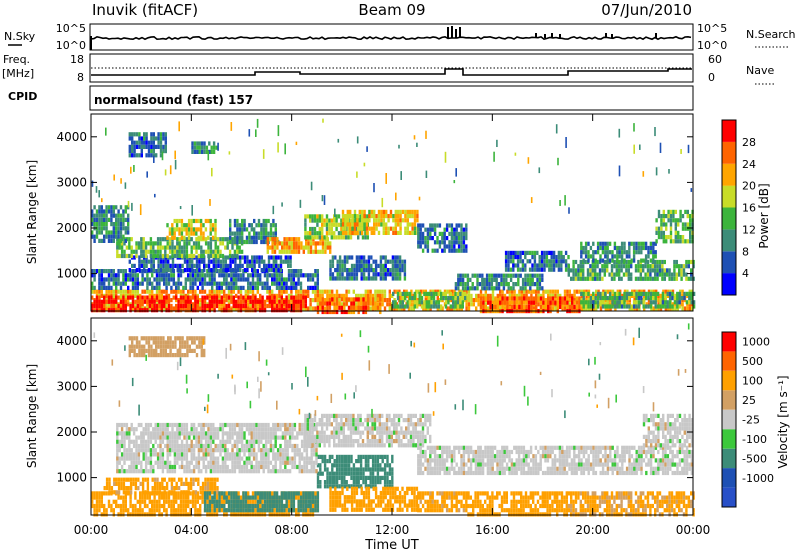 The height and width of the screenshot is (554, 800). Describe the element at coordinates (712, 45) in the screenshot. I see `nsearch-tick-bottom: 10^0` at that location.